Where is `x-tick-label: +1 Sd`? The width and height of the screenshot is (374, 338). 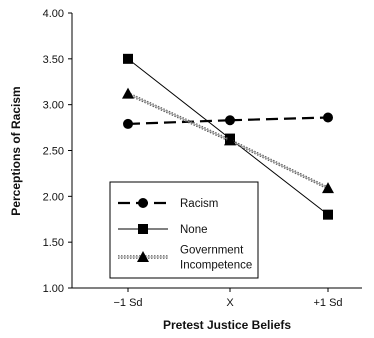
x-tick-label: +1 Sd is located at coordinates (327, 303).